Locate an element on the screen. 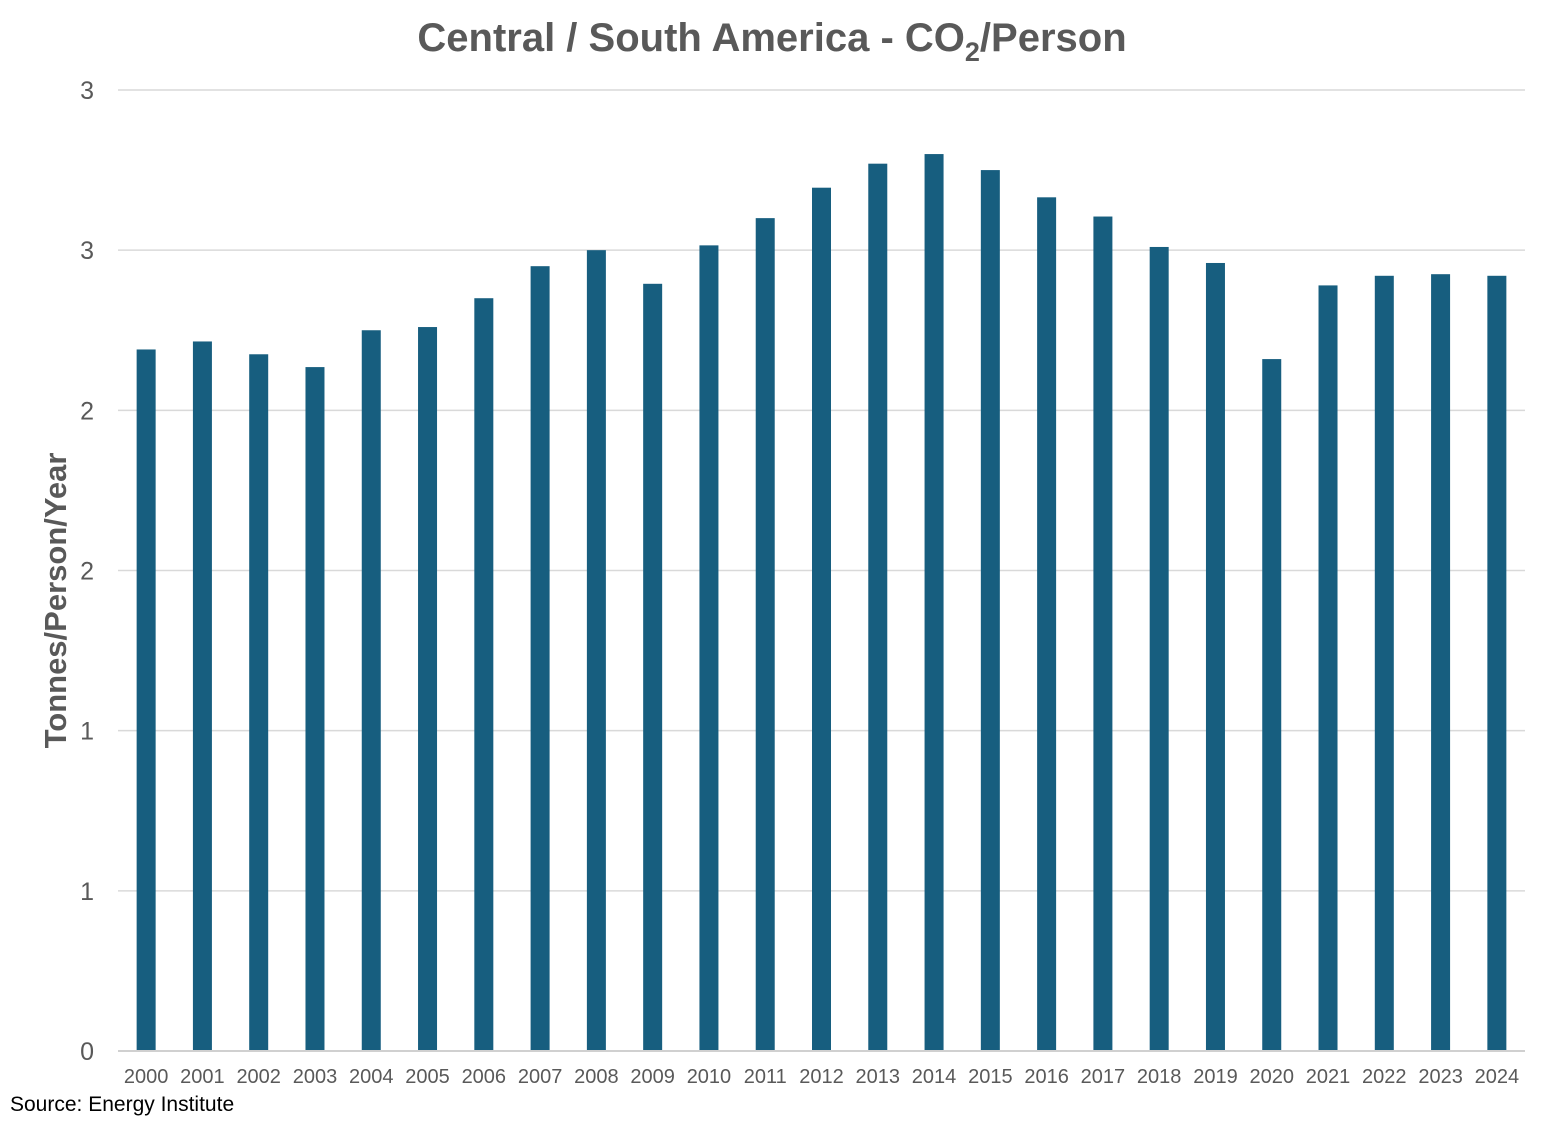 The image size is (1546, 1122). x-tick-label: 2019 is located at coordinates (1215, 1077).